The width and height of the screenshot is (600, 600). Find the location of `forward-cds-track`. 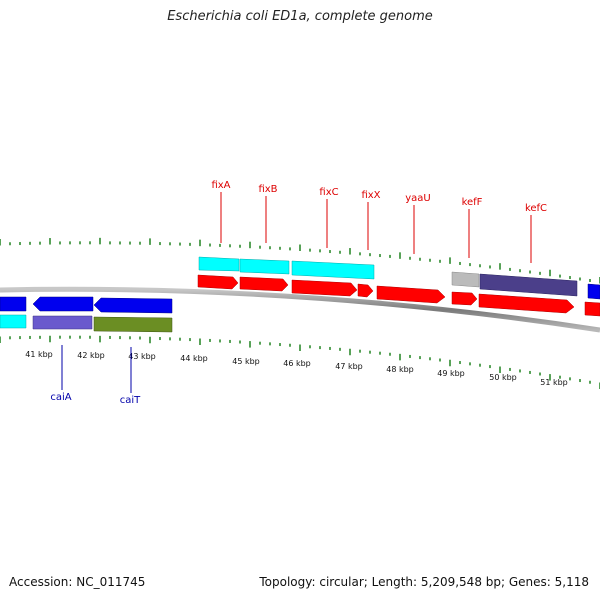

forward-cds-track is located at coordinates (398, 295).